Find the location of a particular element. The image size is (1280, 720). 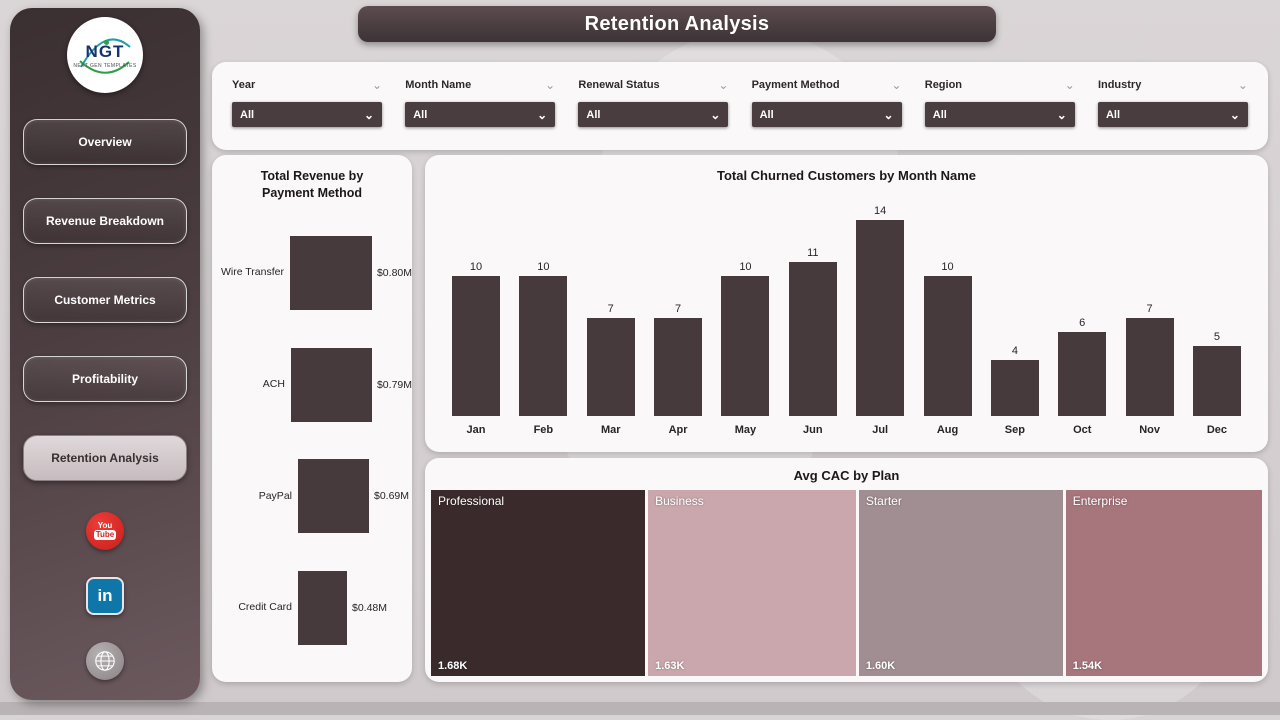

column-zone: 7 is located at coordinates (1149, 304).